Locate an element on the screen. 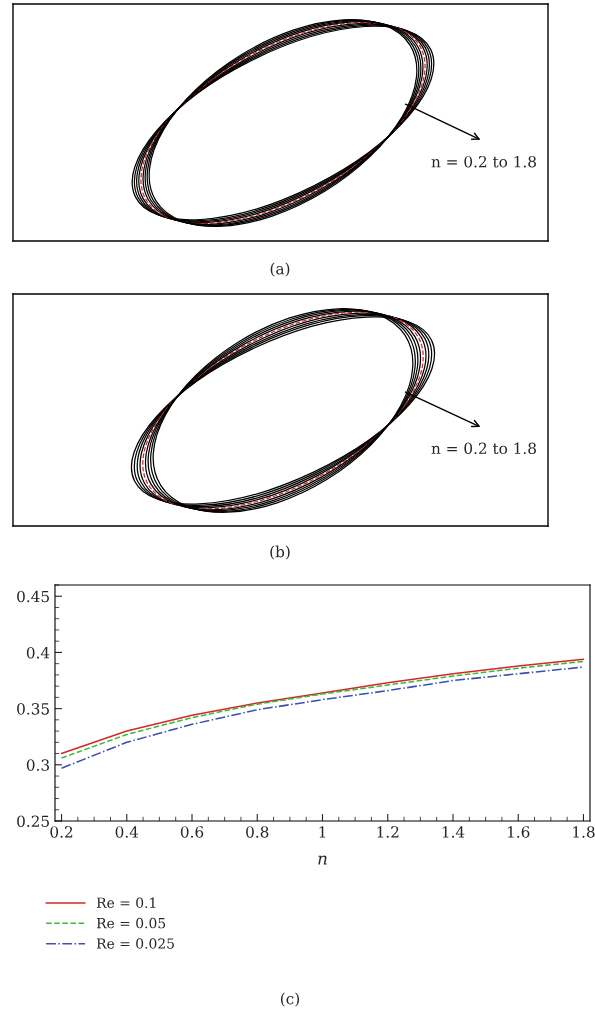 The height and width of the screenshot is (1023, 595). text: (a) is located at coordinates (280, 269).